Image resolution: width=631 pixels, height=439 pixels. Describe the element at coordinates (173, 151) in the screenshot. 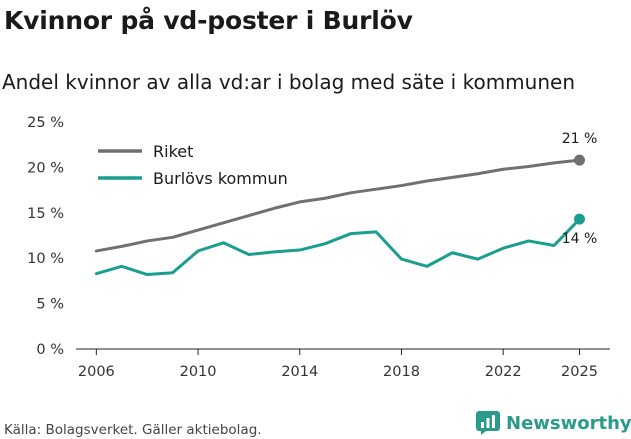

I see `legend-label: Riket` at that location.